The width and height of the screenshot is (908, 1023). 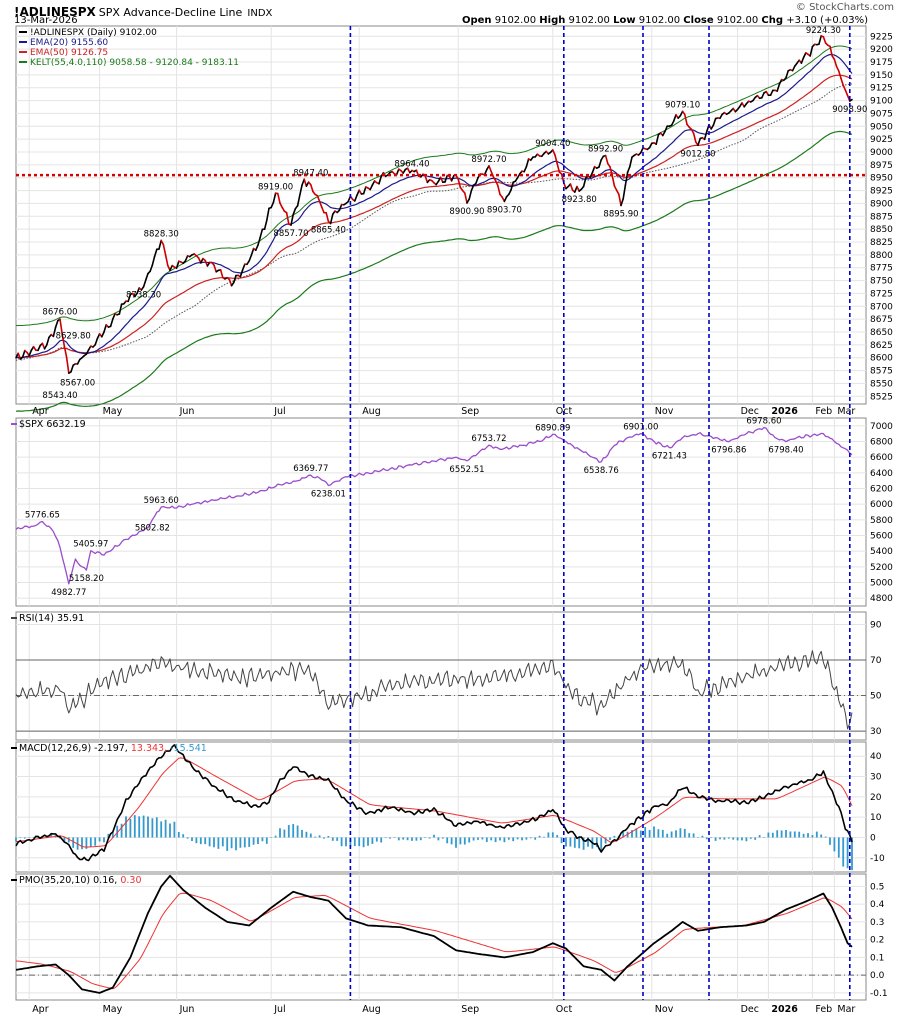 What do you see at coordinates (488, 160) in the screenshot?
I see `price-annotation: 8972.70` at bounding box center [488, 160].